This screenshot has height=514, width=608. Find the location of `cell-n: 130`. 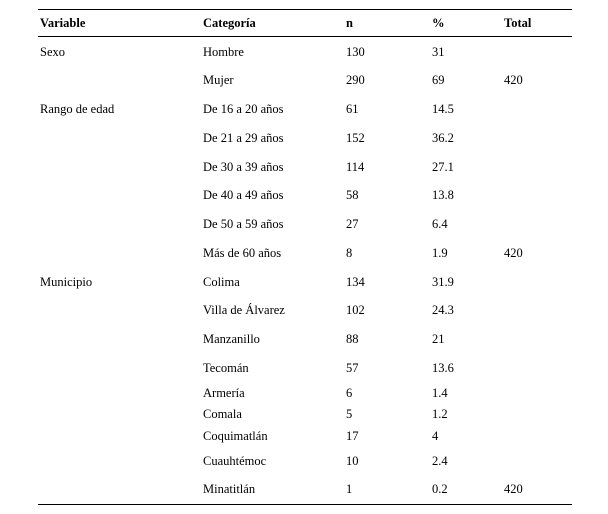

cell-n: 130 is located at coordinates (355, 51).